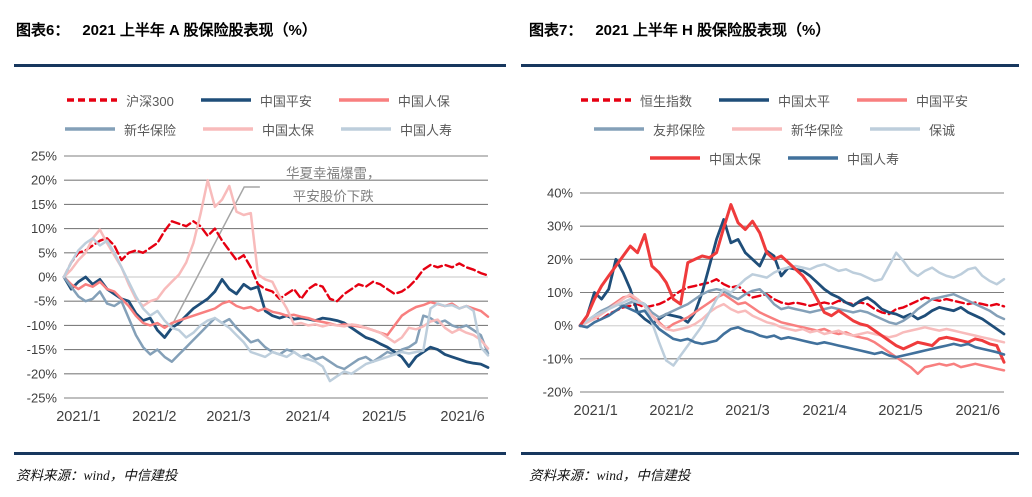 The width and height of the screenshot is (1032, 497). Describe the element at coordinates (199, 30) in the screenshot. I see `figure-title: 2021 上半年 A 股保险股表现（%）` at that location.